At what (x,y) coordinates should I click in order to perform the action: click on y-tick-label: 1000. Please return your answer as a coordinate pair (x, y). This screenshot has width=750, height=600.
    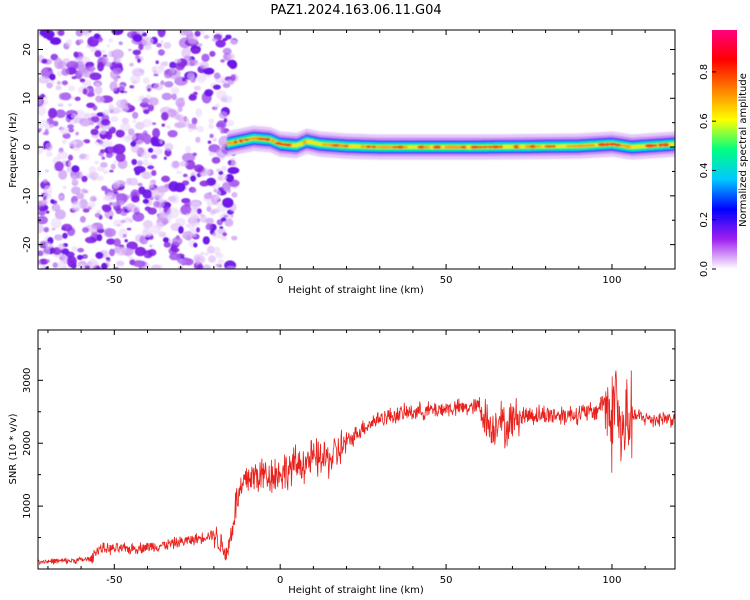
    Looking at the image, I should click on (27, 505).